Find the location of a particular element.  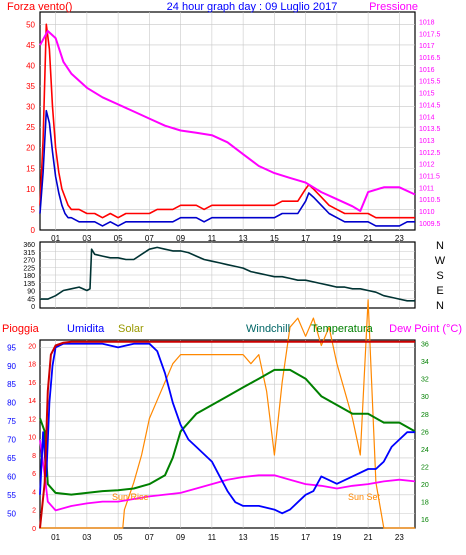

rain-tick-label: 10 is located at coordinates (32, 438).